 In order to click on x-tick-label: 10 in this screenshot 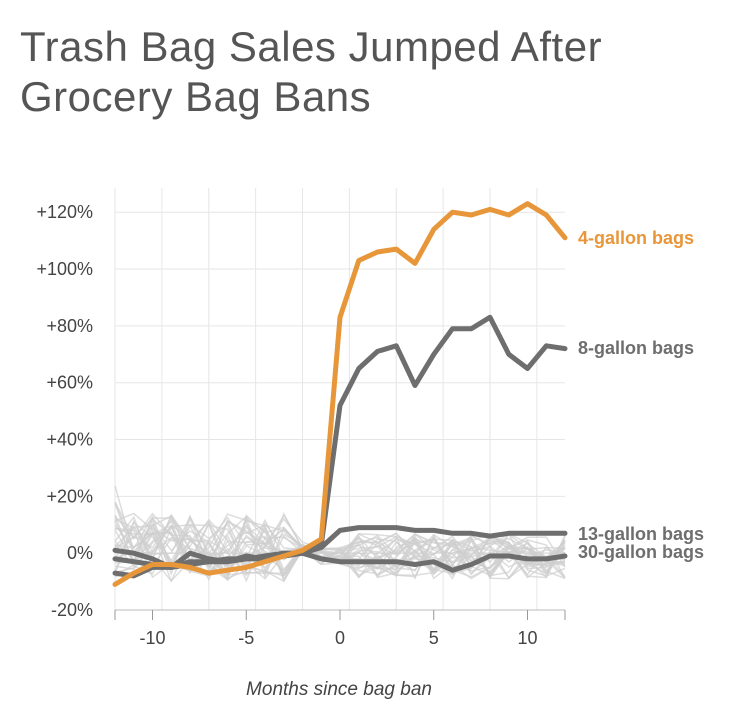, I will do `click(527, 638)`.